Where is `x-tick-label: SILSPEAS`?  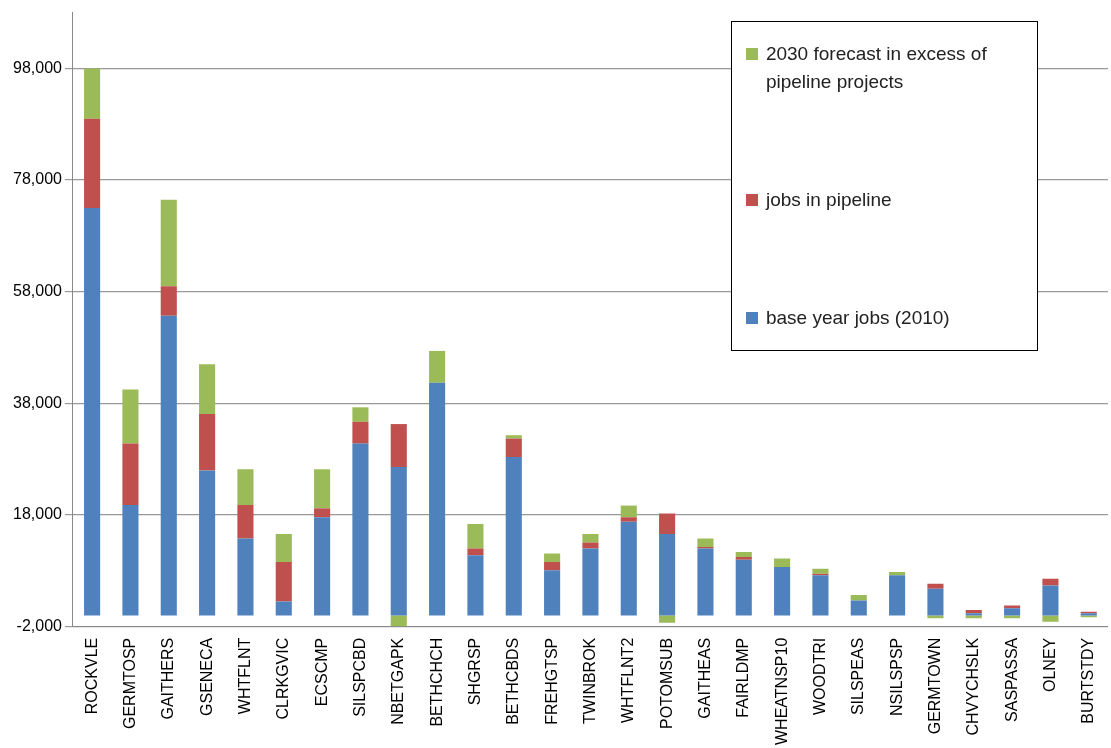
x-tick-label: SILSPEAS is located at coordinates (858, 676).